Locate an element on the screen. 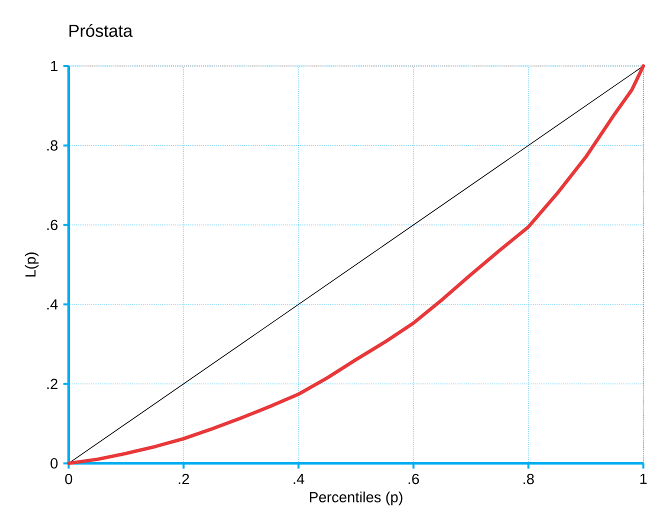  y-tick-label: 1 is located at coordinates (54, 66).